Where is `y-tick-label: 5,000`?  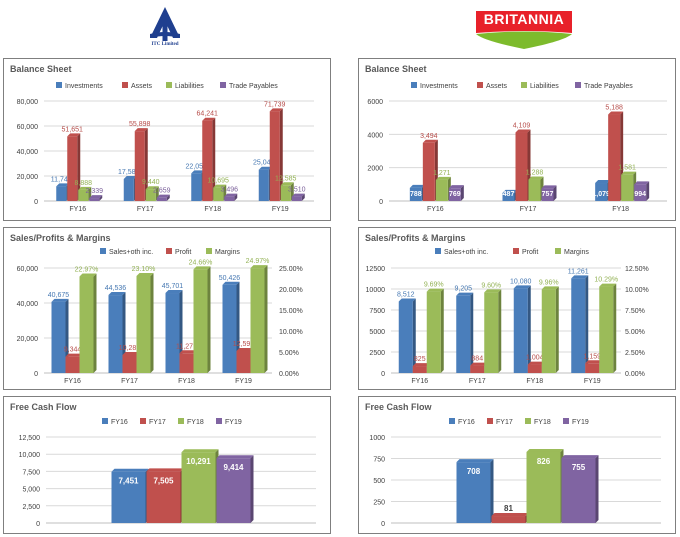
y-tick-label: 5,000 is located at coordinates (31, 490).